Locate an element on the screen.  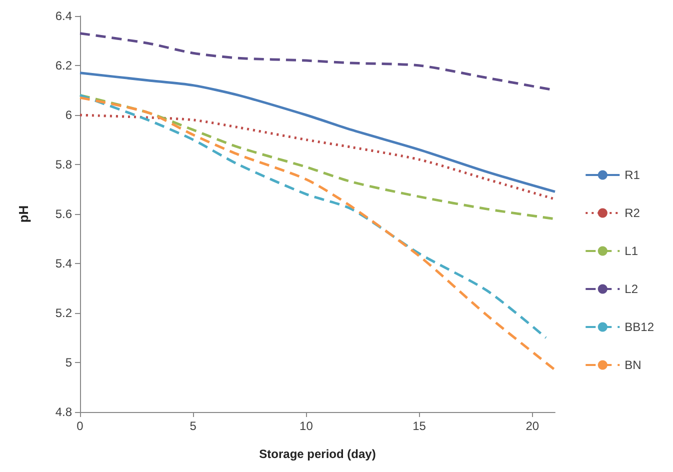
y-axis-title: pH is located at coordinates (23, 214).